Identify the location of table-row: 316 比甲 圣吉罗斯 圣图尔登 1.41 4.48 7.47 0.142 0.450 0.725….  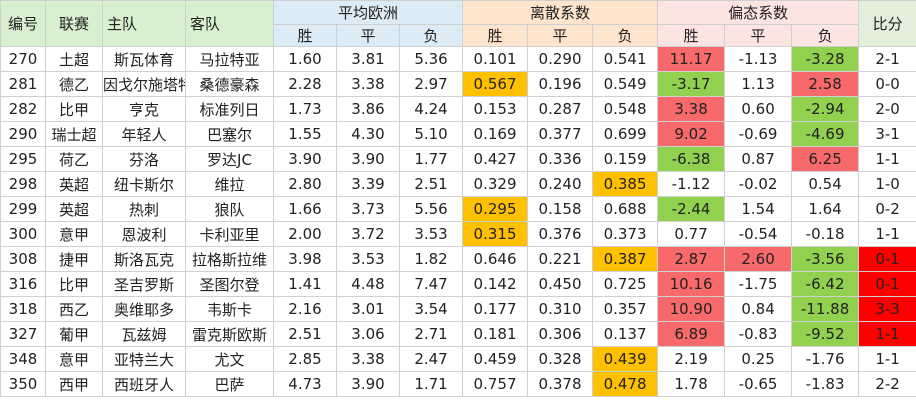
(458, 284).